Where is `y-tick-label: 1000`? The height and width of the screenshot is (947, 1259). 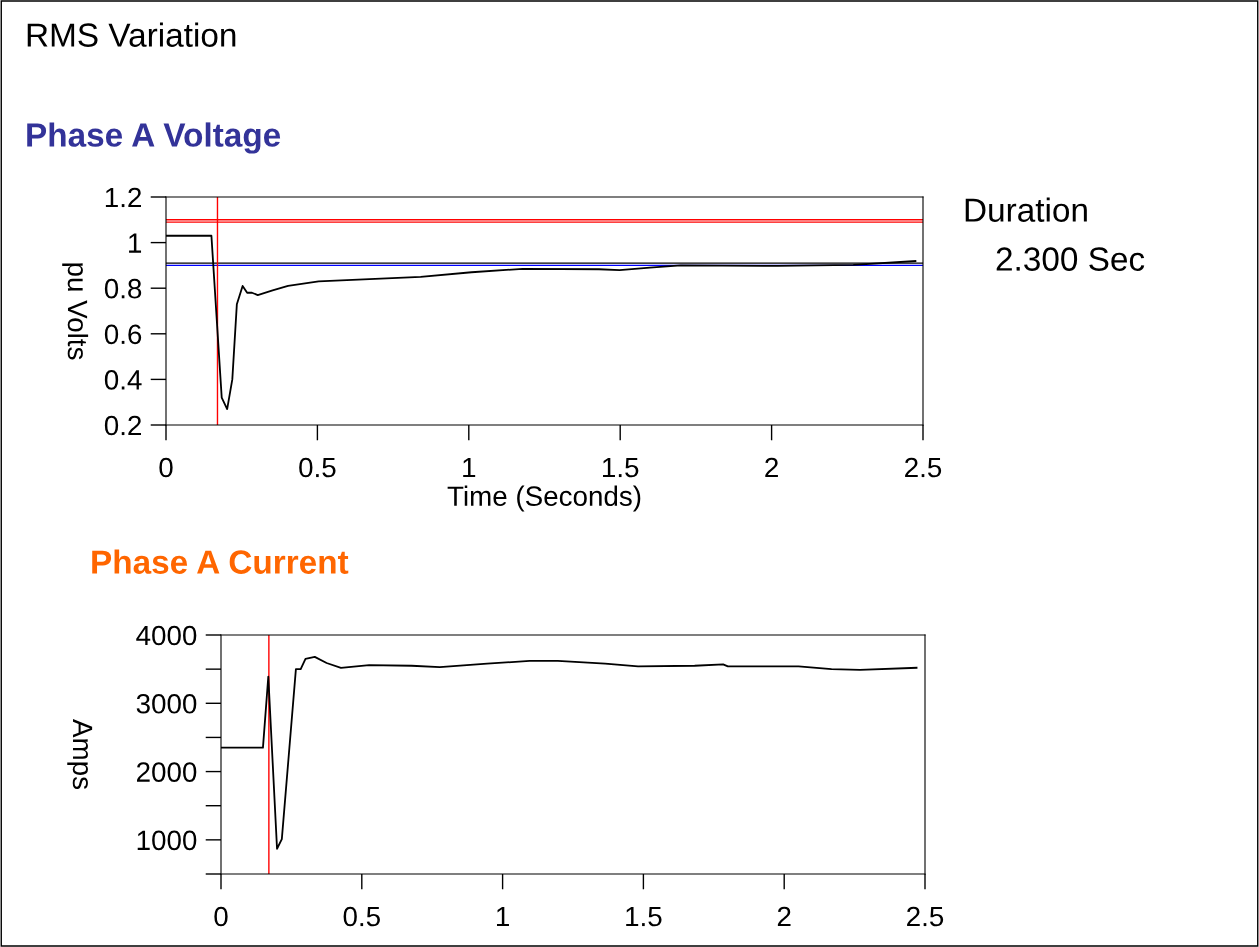 y-tick-label: 1000 is located at coordinates (167, 840).